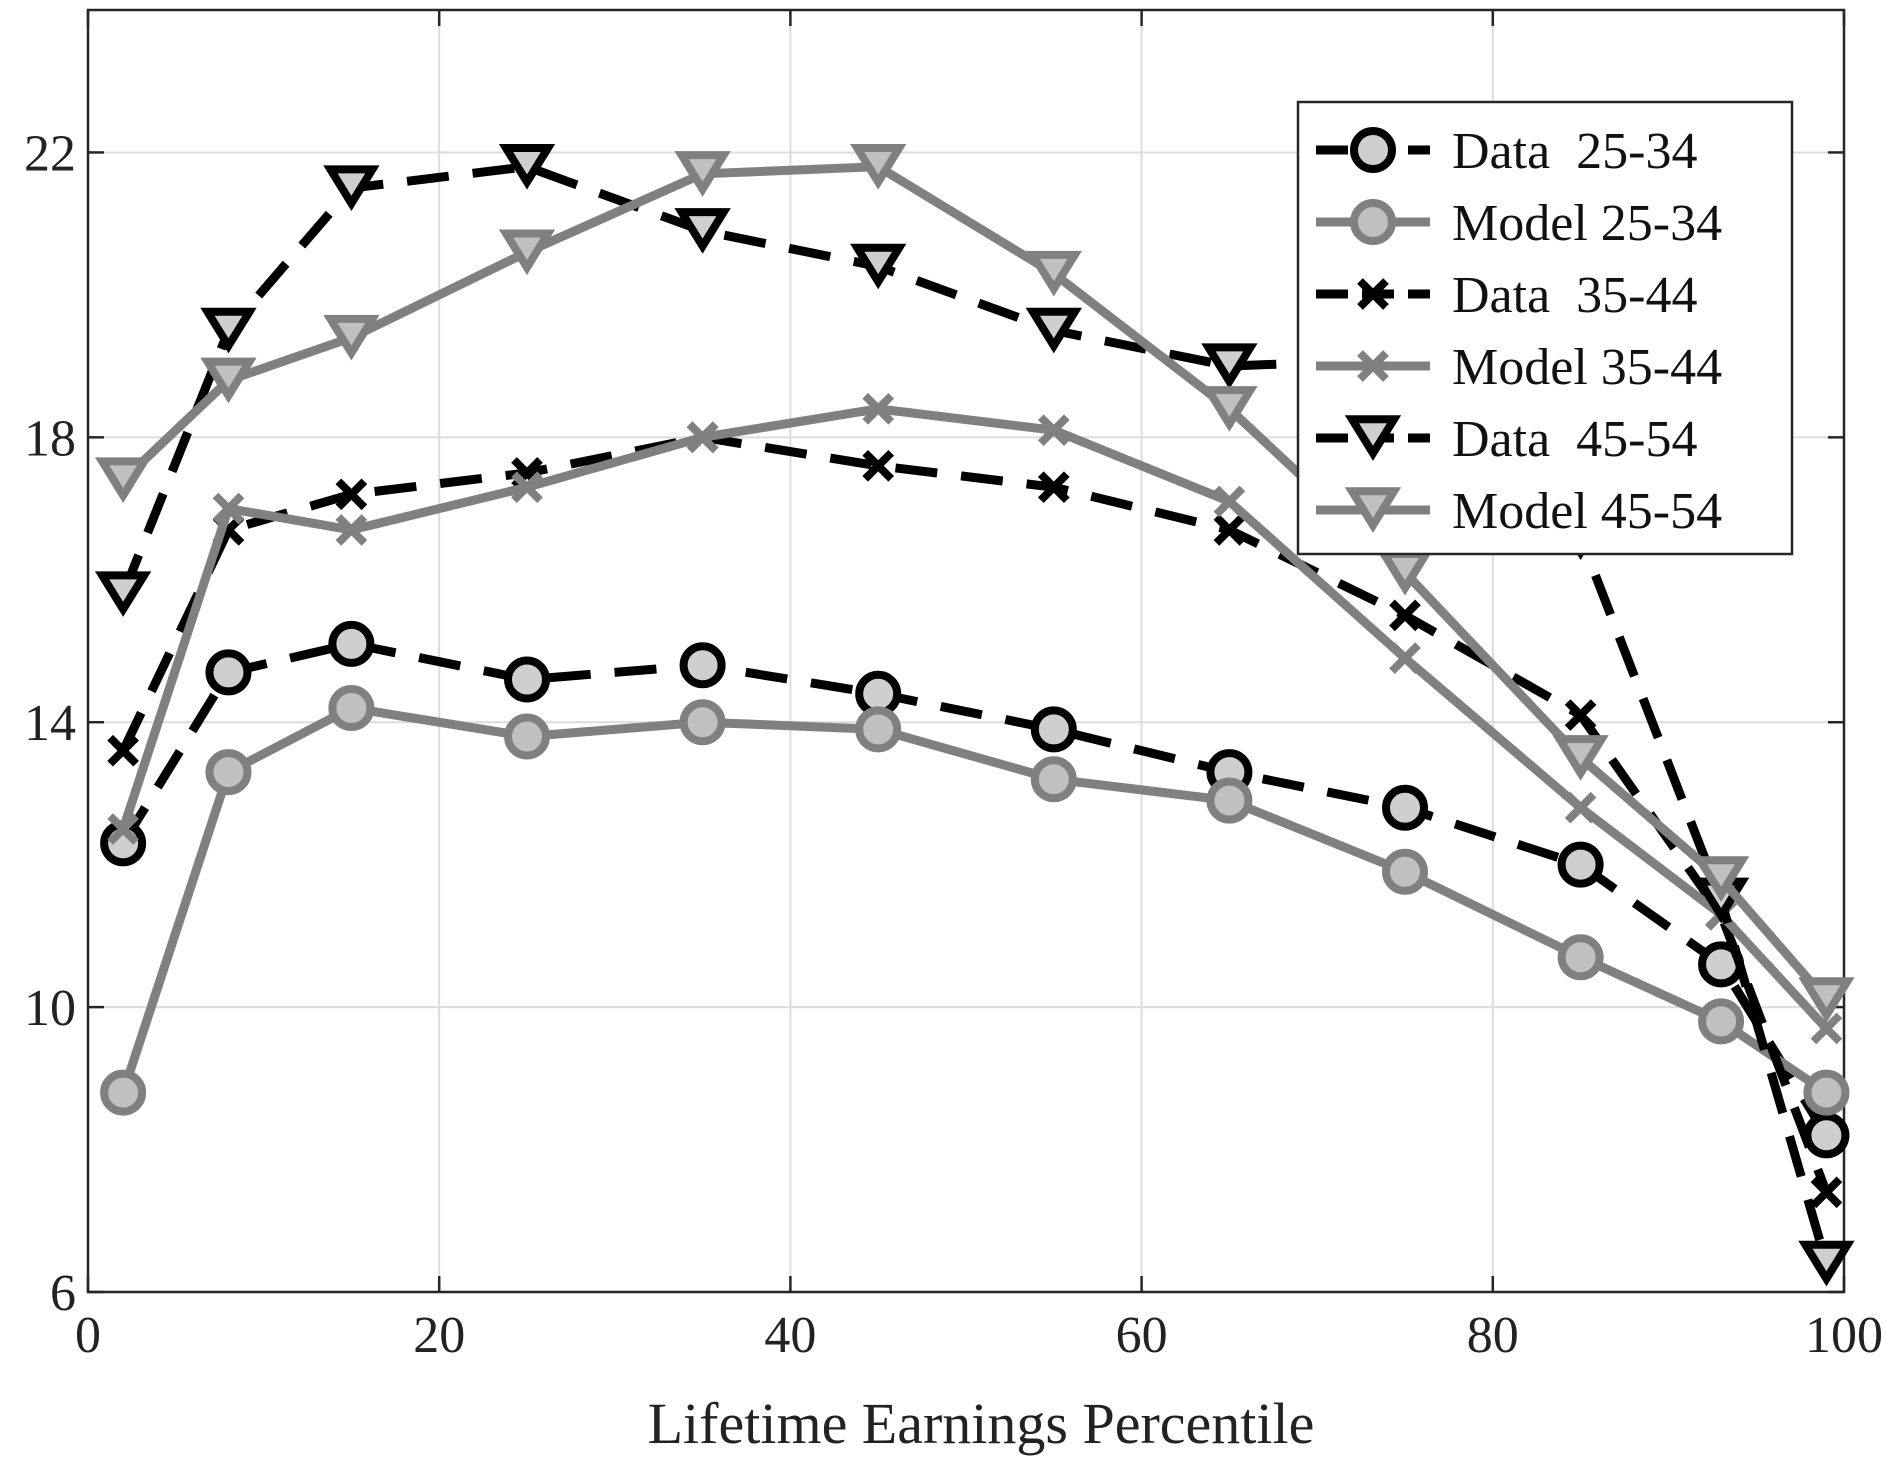 The width and height of the screenshot is (1886, 1462). I want to click on x-axis-label: Lifetime Earnings Percentile, so click(981, 1423).